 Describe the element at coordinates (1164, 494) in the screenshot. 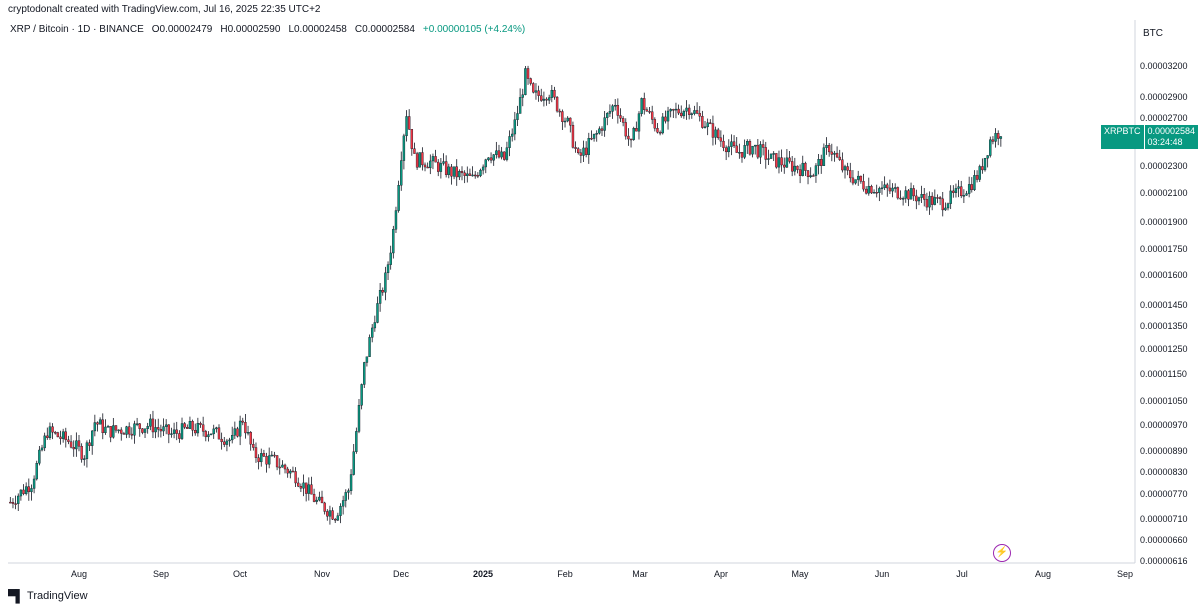

I see `y-tick-label: 0.00000770` at that location.